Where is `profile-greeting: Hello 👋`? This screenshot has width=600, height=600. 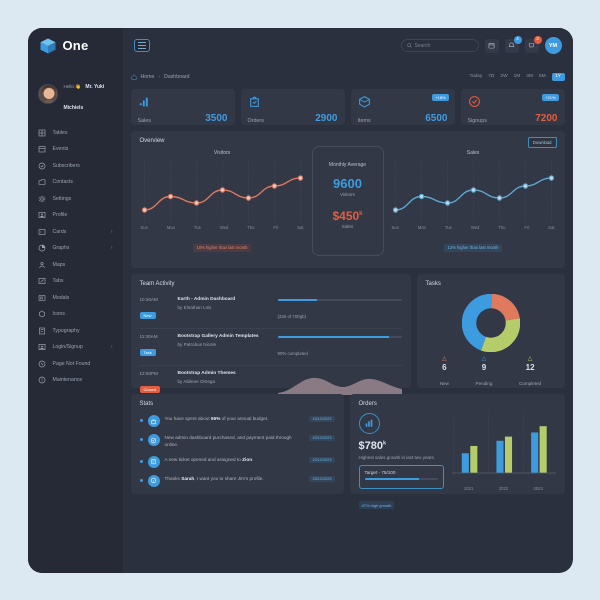 profile-greeting: Hello 👋 is located at coordinates (72, 86).